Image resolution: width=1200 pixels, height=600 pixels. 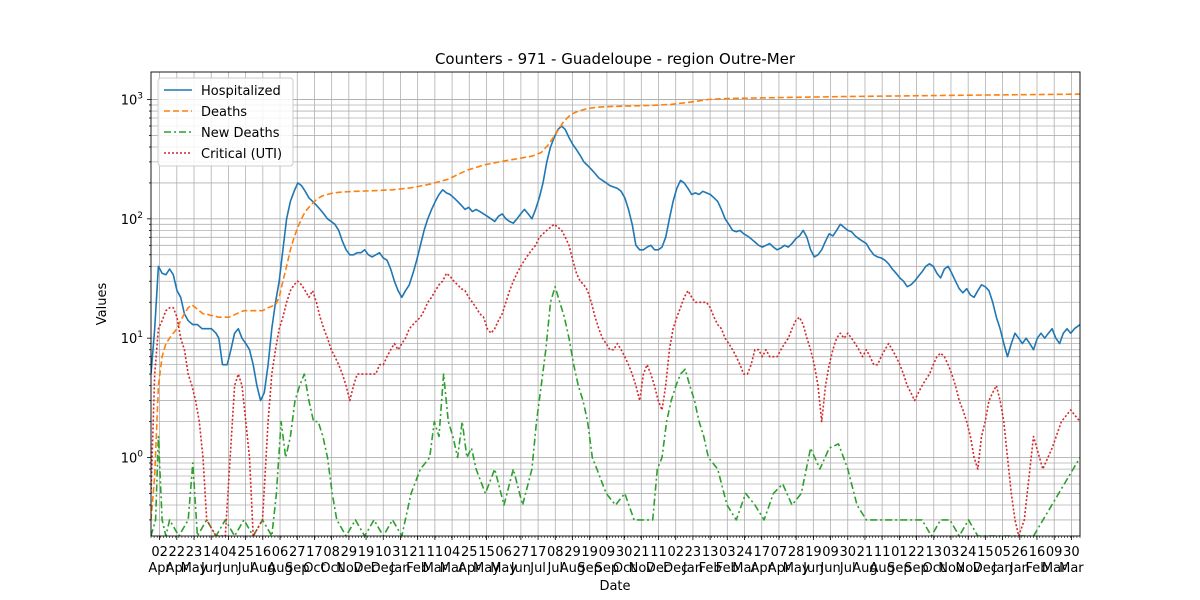 What do you see at coordinates (240, 133) in the screenshot?
I see `legend-label: New Deaths` at bounding box center [240, 133].